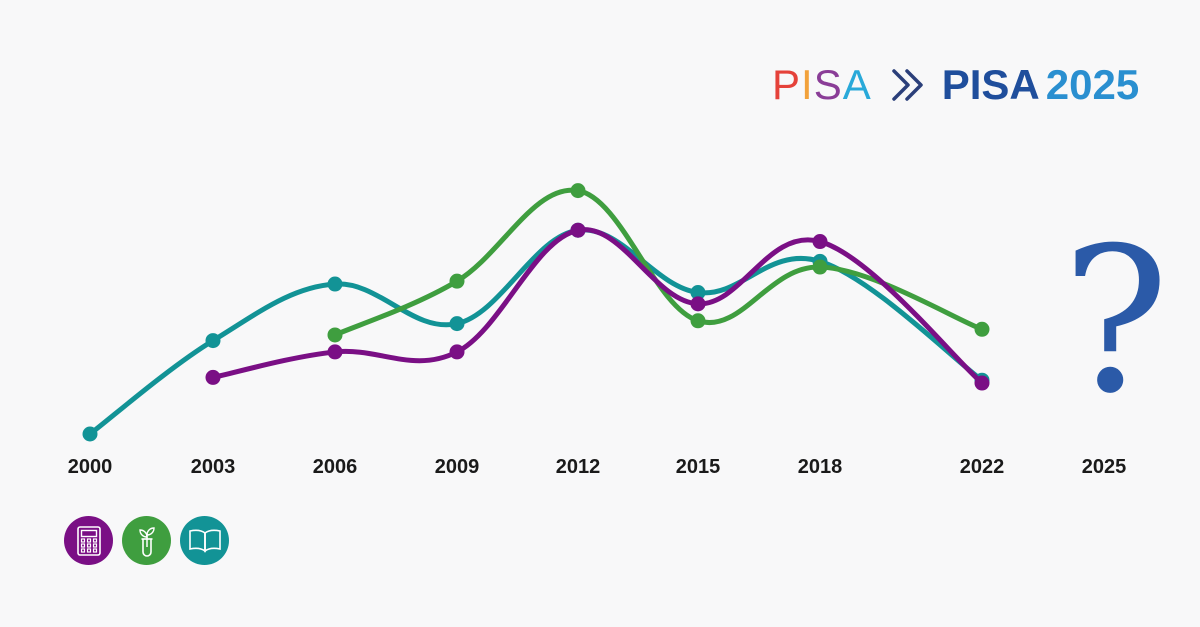 This screenshot has height=627, width=1200. Describe the element at coordinates (828, 84) in the screenshot. I see `pisa-old-logo-letter: S` at that location.